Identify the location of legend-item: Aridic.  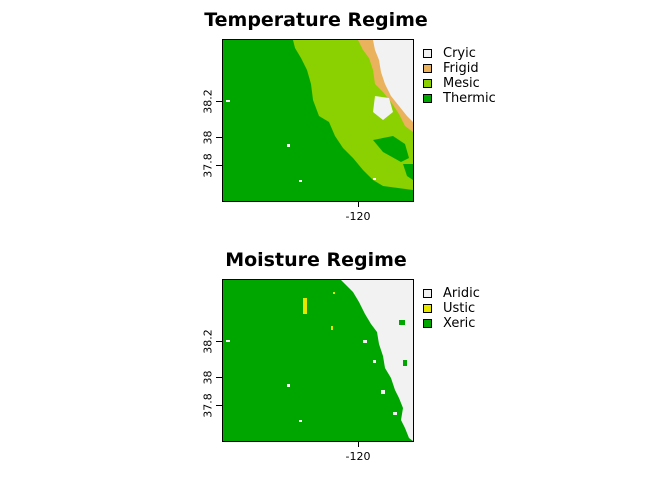
(451, 293).